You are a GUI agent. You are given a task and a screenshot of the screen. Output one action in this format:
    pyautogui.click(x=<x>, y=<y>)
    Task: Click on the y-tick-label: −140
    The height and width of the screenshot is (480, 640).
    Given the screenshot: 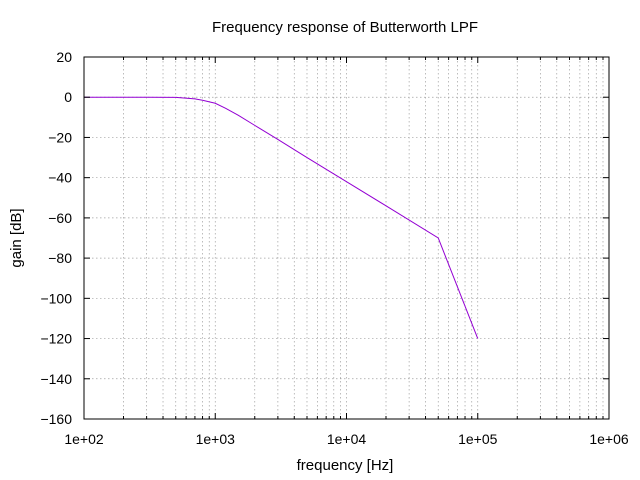 What is the action you would take?
    pyautogui.click(x=56, y=379)
    